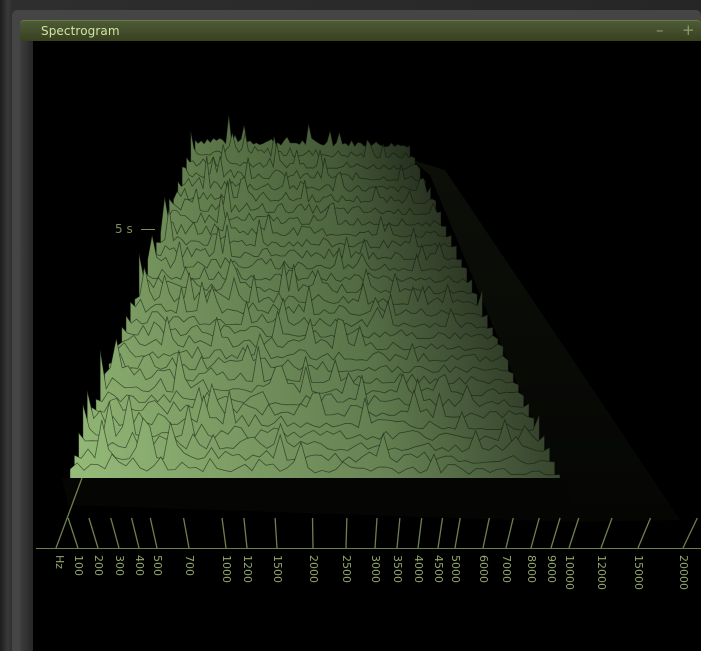  Describe the element at coordinates (313, 569) in the screenshot. I see `frequency-tick-label: 2000` at that location.